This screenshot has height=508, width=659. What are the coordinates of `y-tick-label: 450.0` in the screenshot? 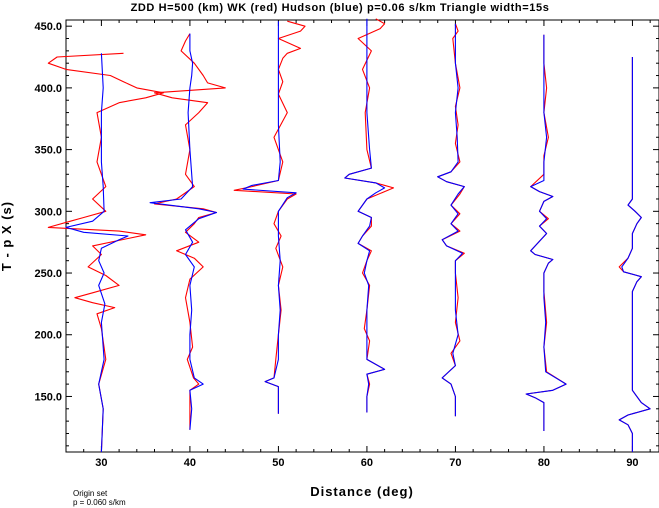 It's located at (48, 27).